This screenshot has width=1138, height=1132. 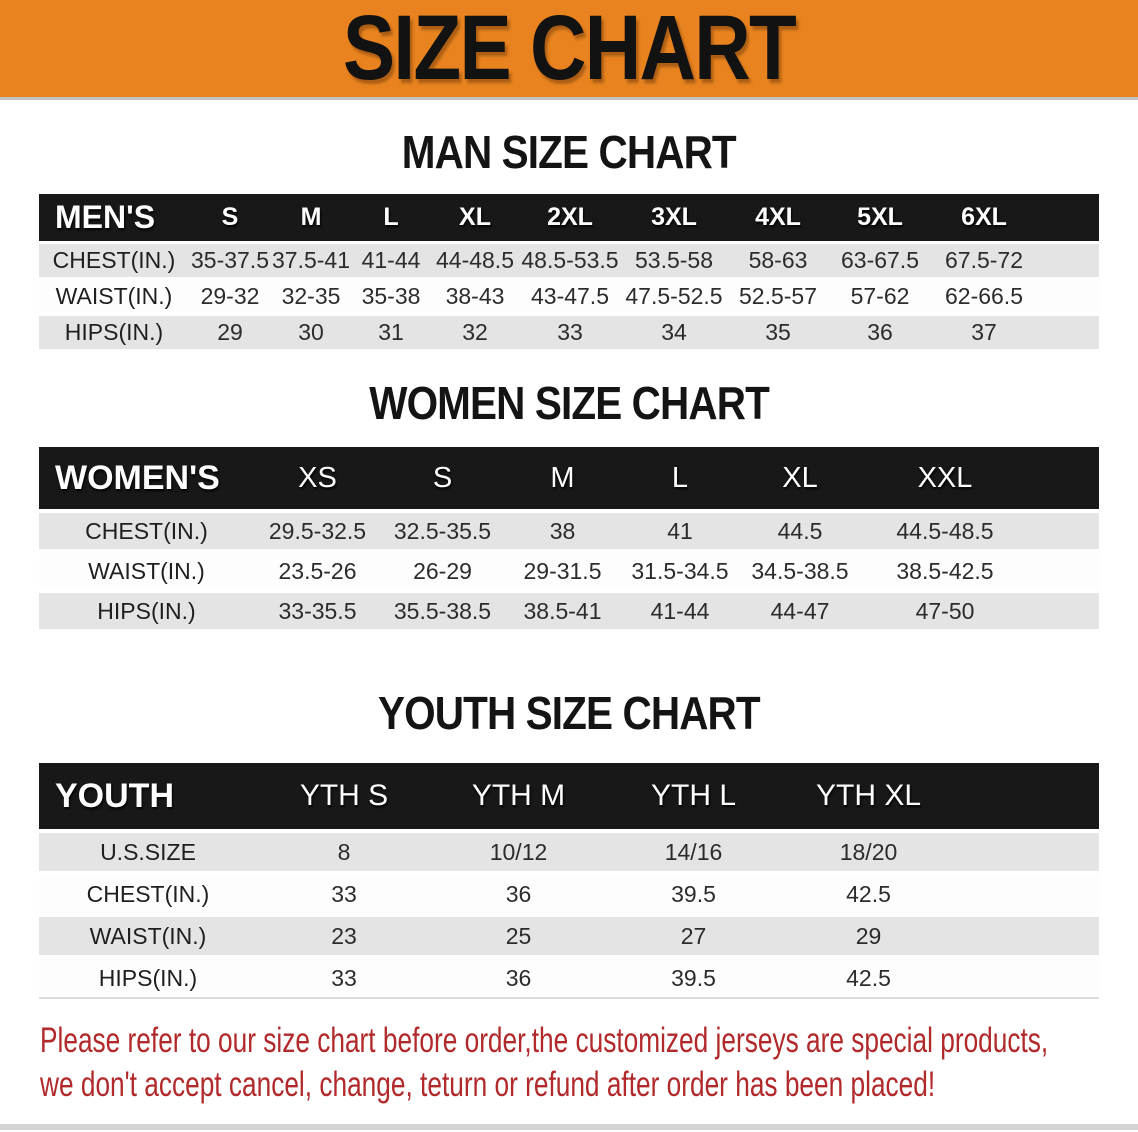 I want to click on men-cell-1-4: 43-47.5, so click(x=570, y=295).